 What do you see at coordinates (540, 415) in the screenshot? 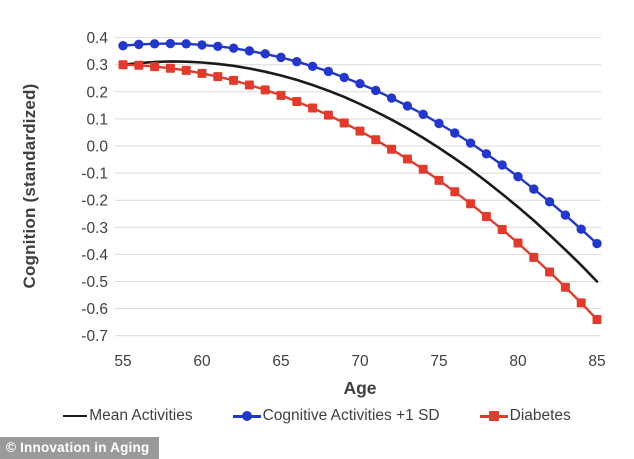
I see `legend-label-diabetes: Diabetes` at bounding box center [540, 415].